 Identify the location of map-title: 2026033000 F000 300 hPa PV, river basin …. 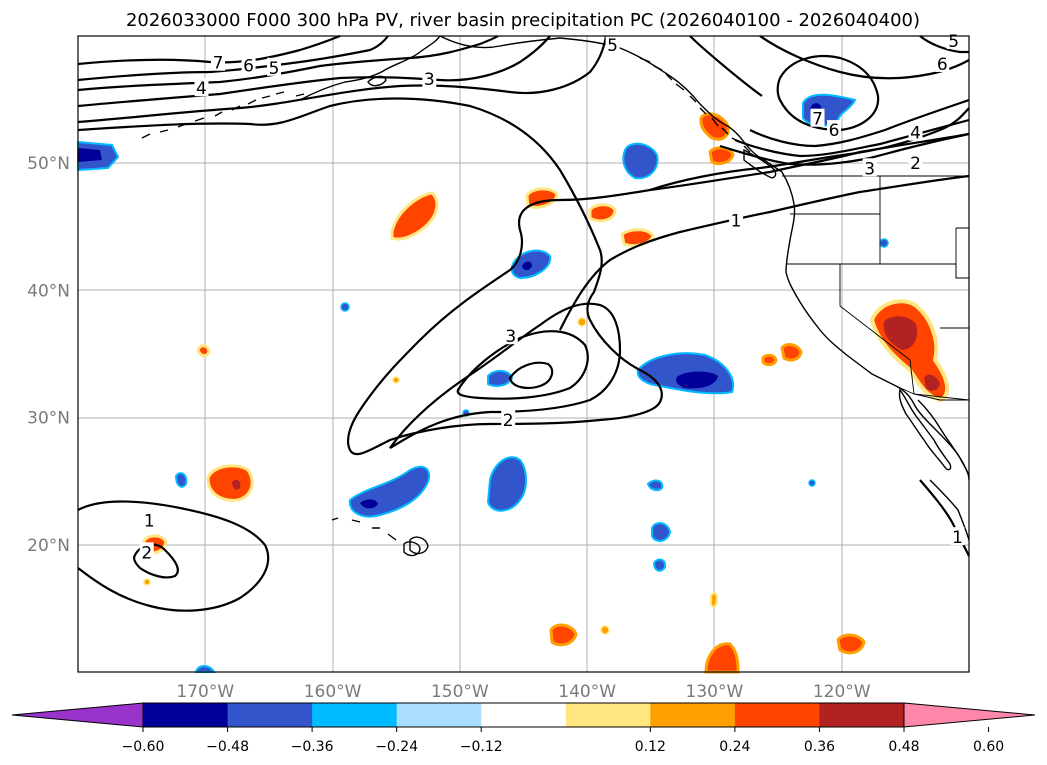
(523, 20).